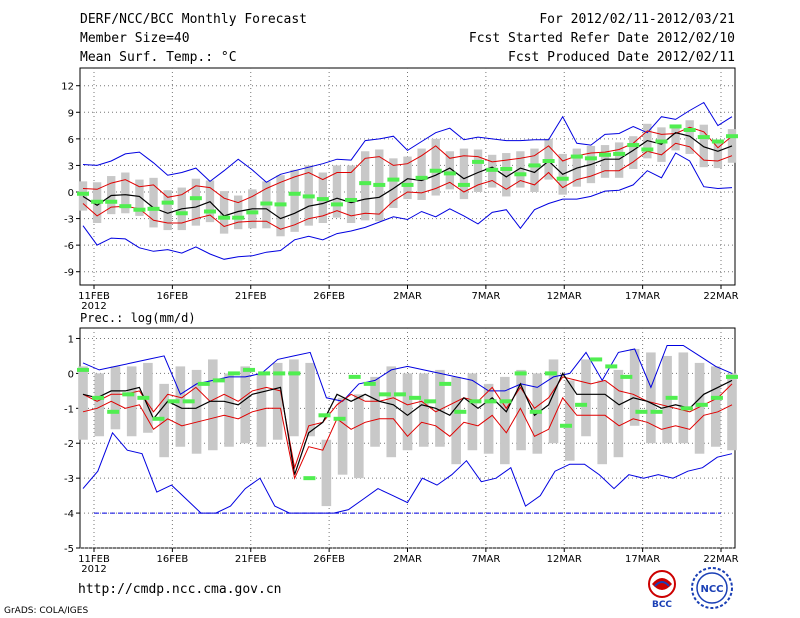 The image size is (800, 618). What do you see at coordinates (173, 559) in the screenshot?
I see `x-tick-label: 16FEB` at bounding box center [173, 559].